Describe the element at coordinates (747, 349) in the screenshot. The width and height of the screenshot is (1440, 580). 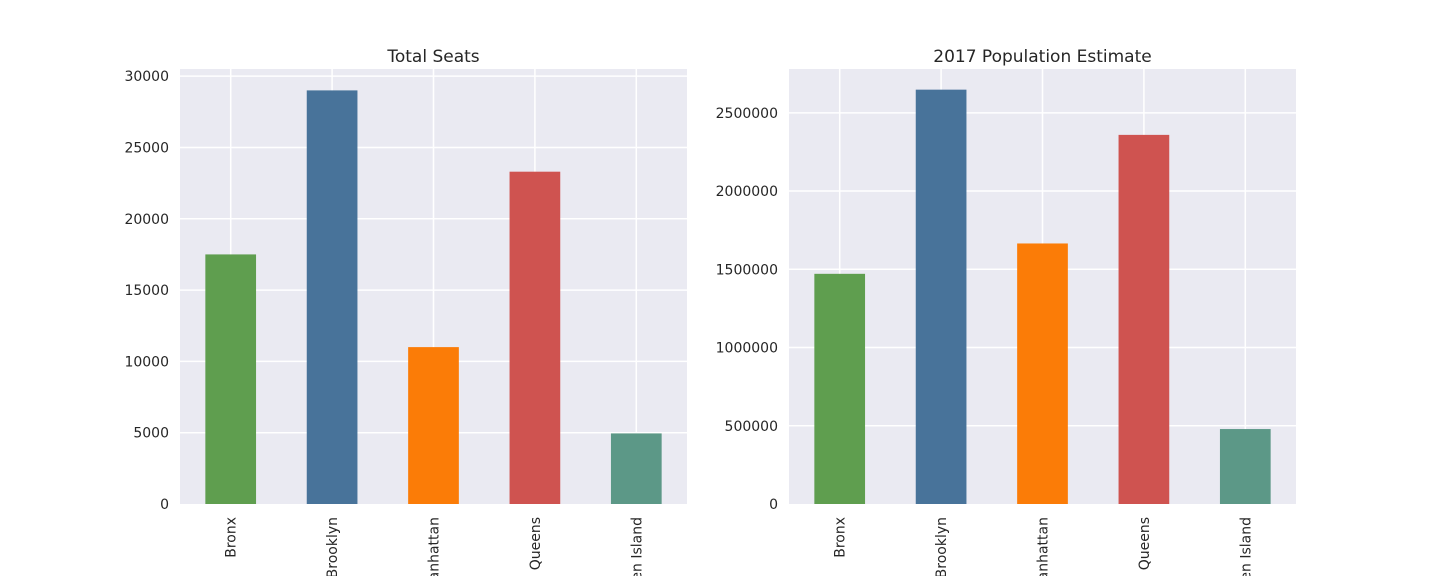
I see `y-tick-label: 1000000` at that location.